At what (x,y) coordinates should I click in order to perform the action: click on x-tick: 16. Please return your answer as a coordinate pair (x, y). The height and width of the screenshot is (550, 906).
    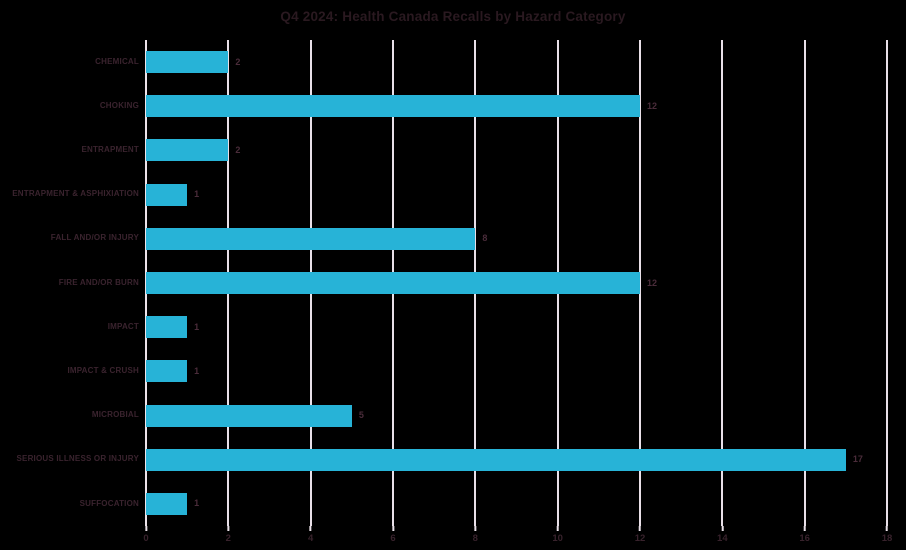
    Looking at the image, I should click on (804, 535).